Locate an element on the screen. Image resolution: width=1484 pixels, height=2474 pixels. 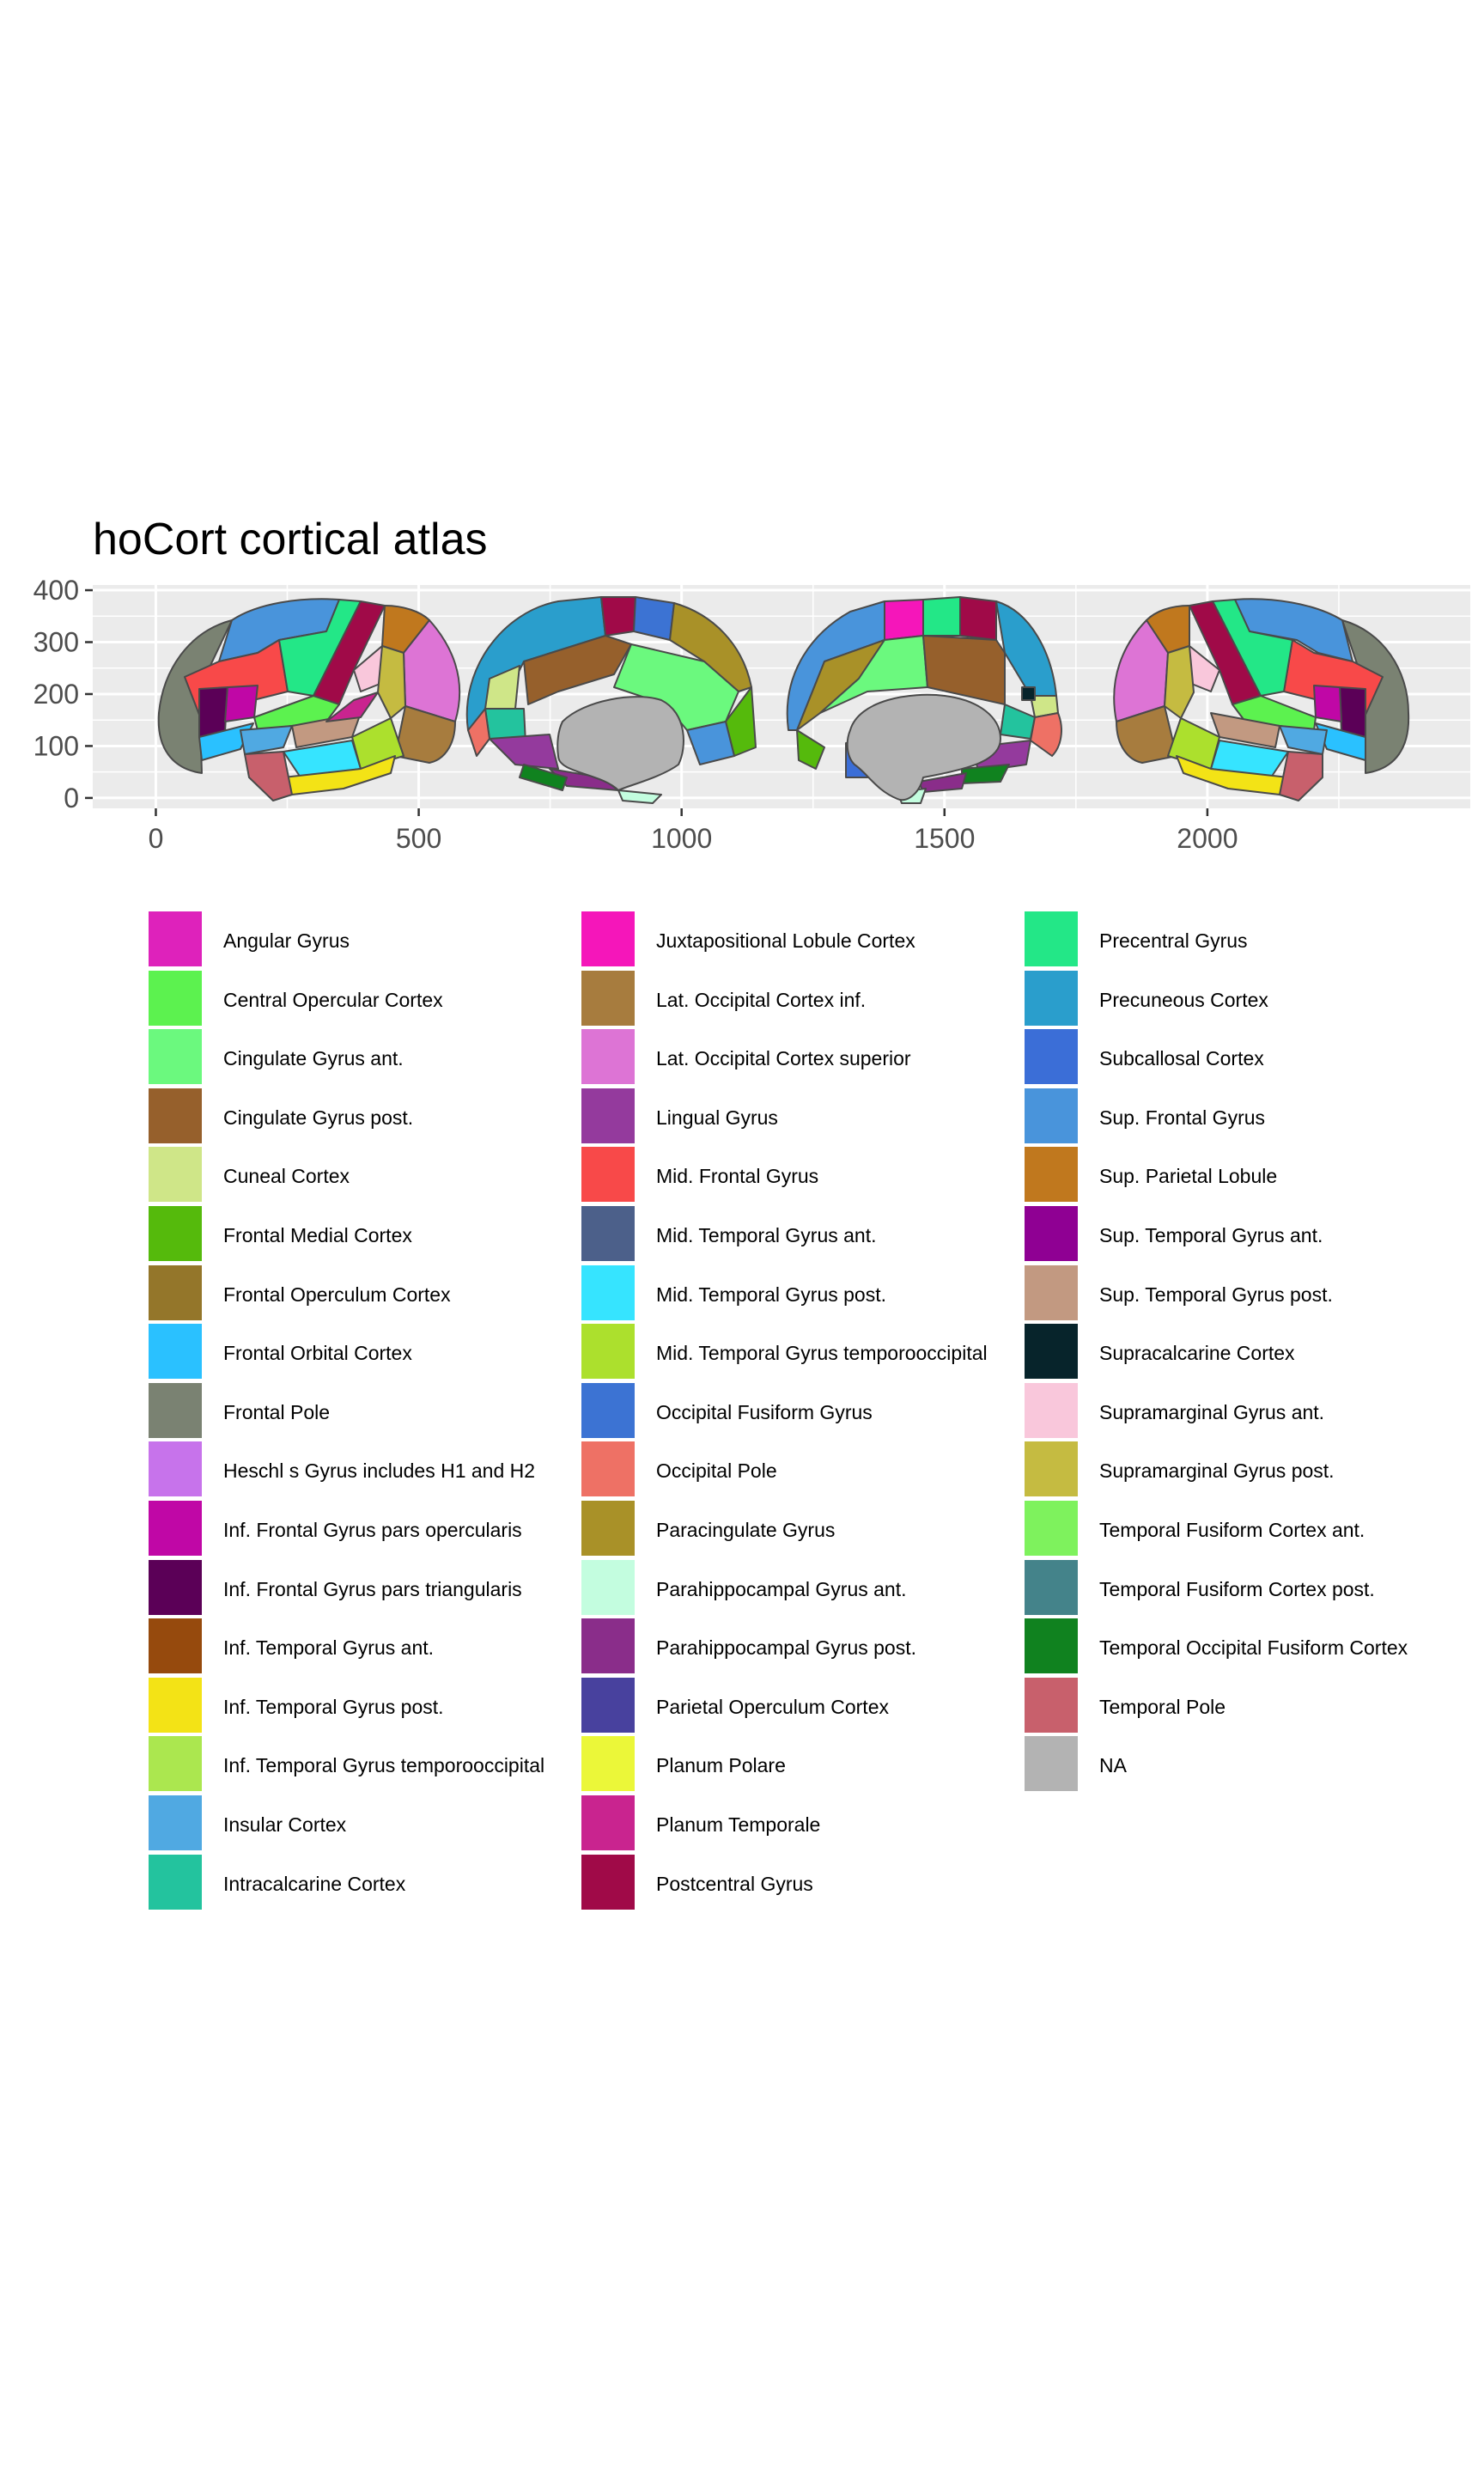
region-temporal-pole is located at coordinates (268, 776).